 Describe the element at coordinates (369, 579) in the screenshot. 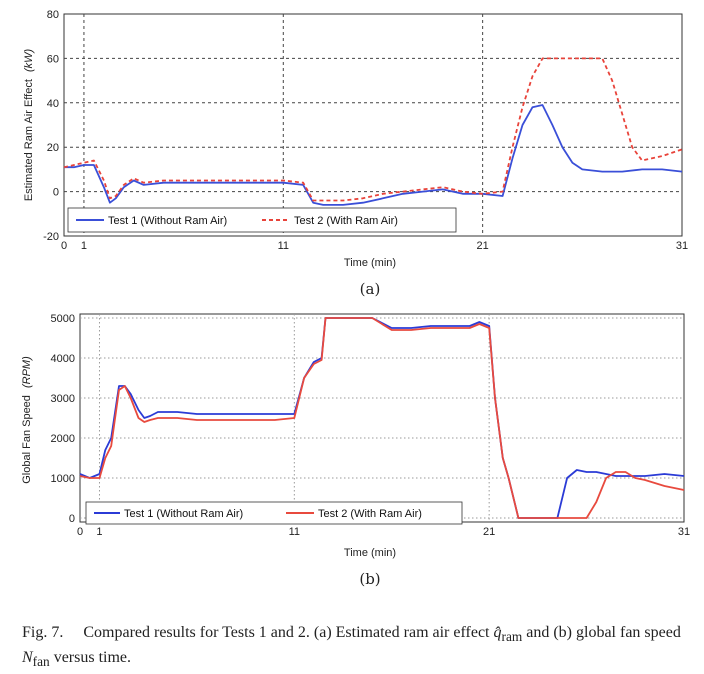

I see `chart-b-panel-label: (b)` at that location.